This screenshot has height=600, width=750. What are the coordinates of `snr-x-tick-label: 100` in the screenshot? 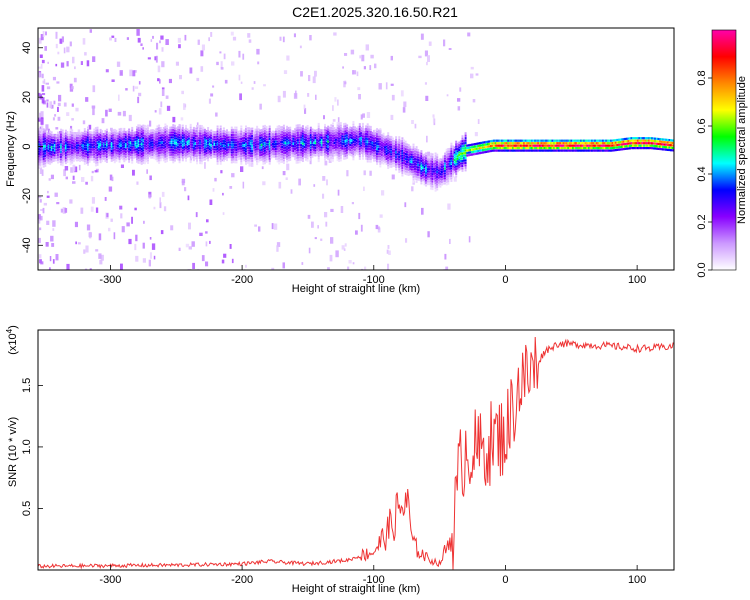 It's located at (637, 580).